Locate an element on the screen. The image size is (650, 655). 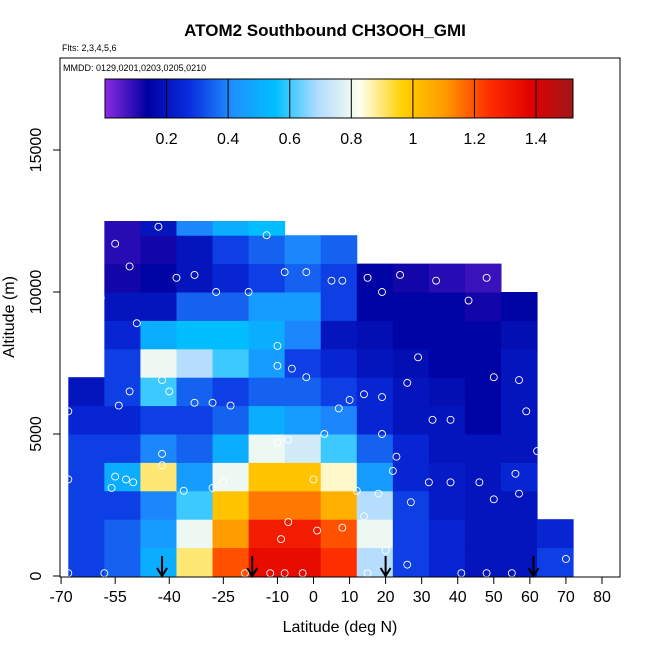
x-tick-label: 10 is located at coordinates (350, 597).